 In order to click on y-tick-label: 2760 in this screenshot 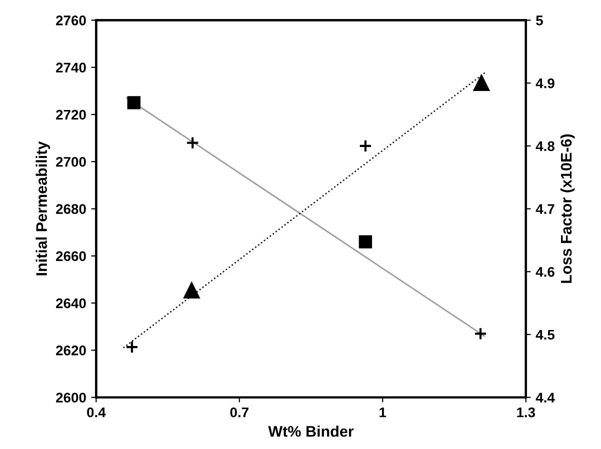, I will do `click(71, 21)`.